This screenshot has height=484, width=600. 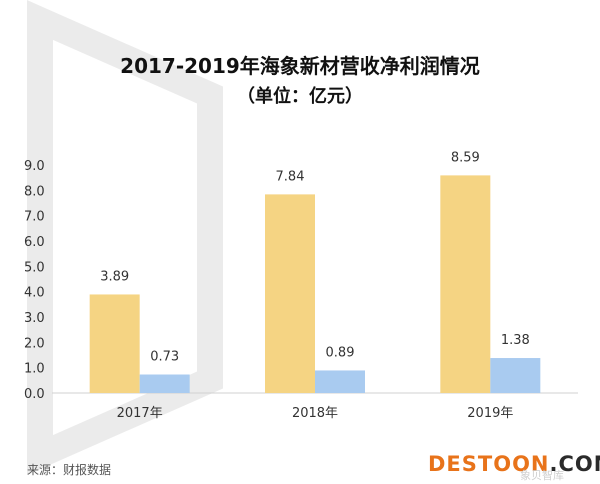 I want to click on watermark-site-b: .COM, so click(x=575, y=464).